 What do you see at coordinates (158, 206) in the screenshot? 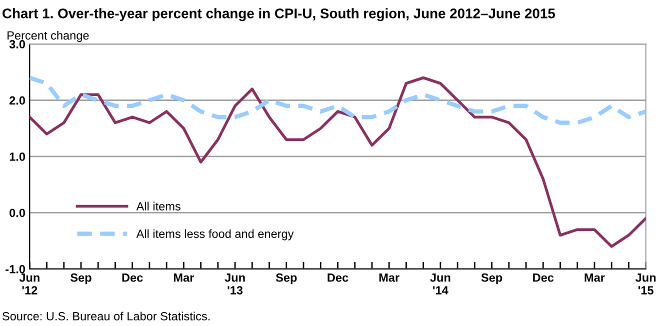
I see `legend-label: All items` at bounding box center [158, 206].